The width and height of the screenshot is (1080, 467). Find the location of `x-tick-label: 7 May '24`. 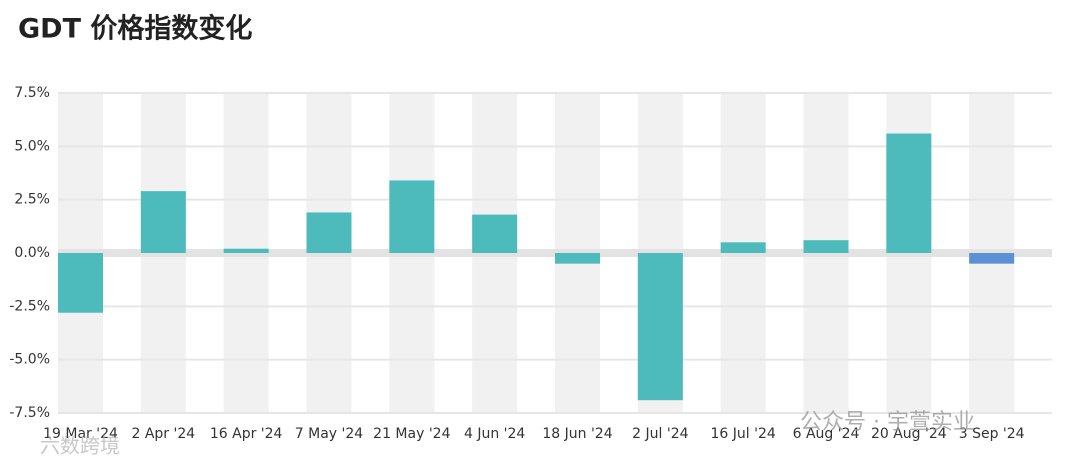

x-tick-label: 7 May '24 is located at coordinates (329, 434).